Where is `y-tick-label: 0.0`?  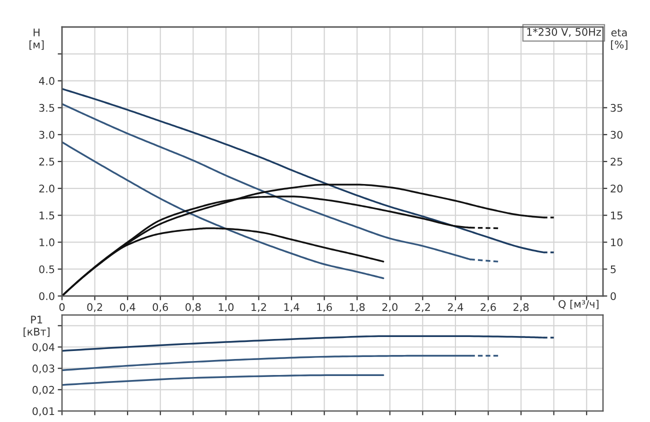
y-tick-label: 0.0 is located at coordinates (46, 296).